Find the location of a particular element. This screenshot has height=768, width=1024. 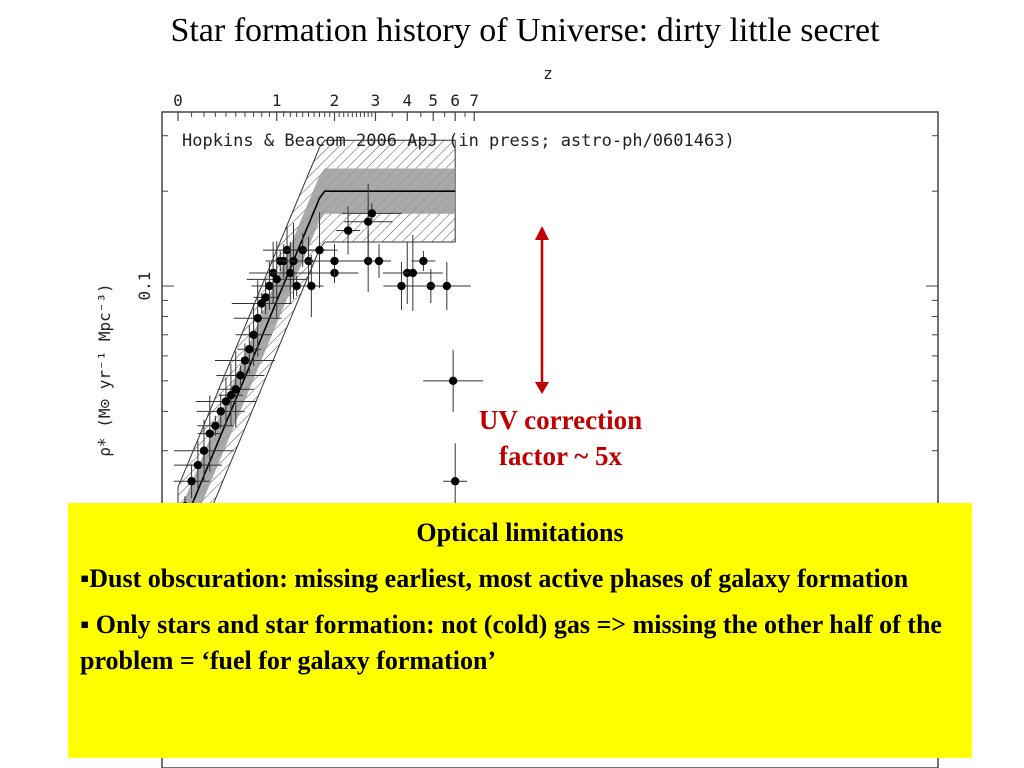

uv-correction-annotation: UV correction factor ~ 5x is located at coordinates (560, 438).